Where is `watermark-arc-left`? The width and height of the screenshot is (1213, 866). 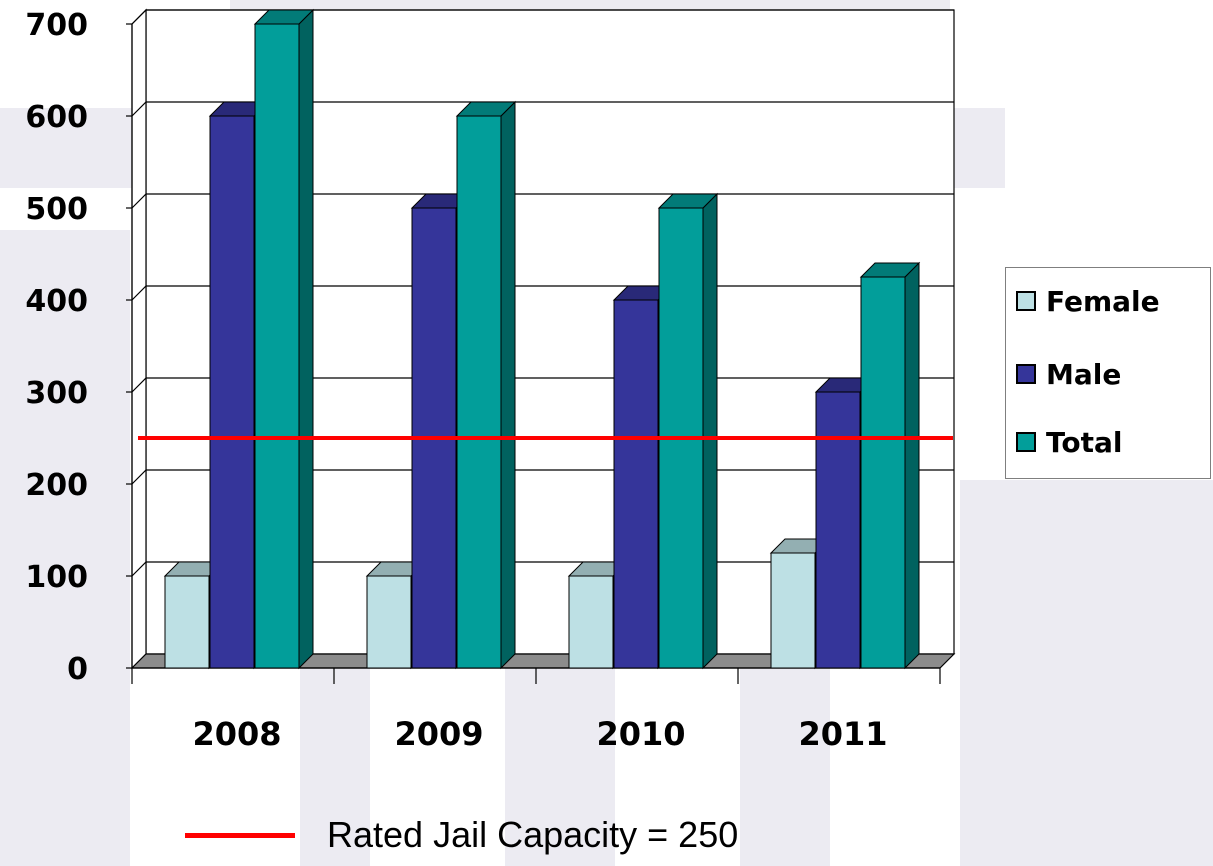 watermark-arc-left is located at coordinates (65, 548).